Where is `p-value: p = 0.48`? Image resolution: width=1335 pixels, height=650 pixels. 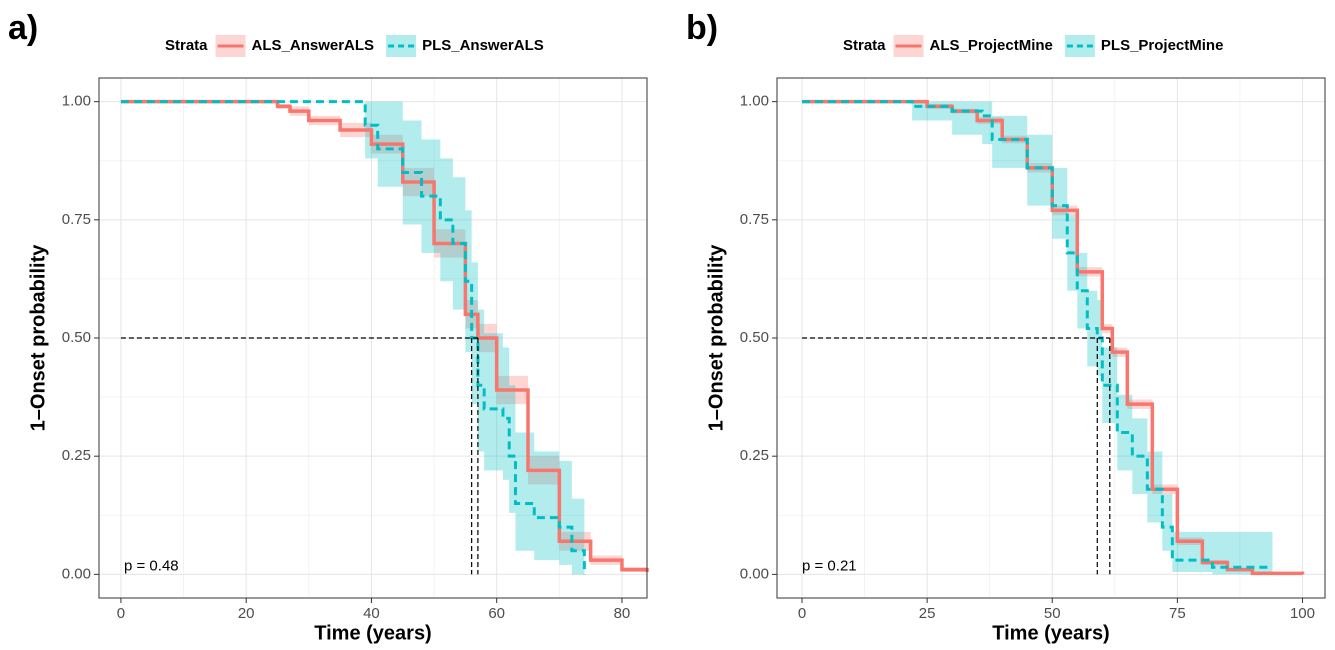
p-value: p = 0.48 is located at coordinates (151, 565).